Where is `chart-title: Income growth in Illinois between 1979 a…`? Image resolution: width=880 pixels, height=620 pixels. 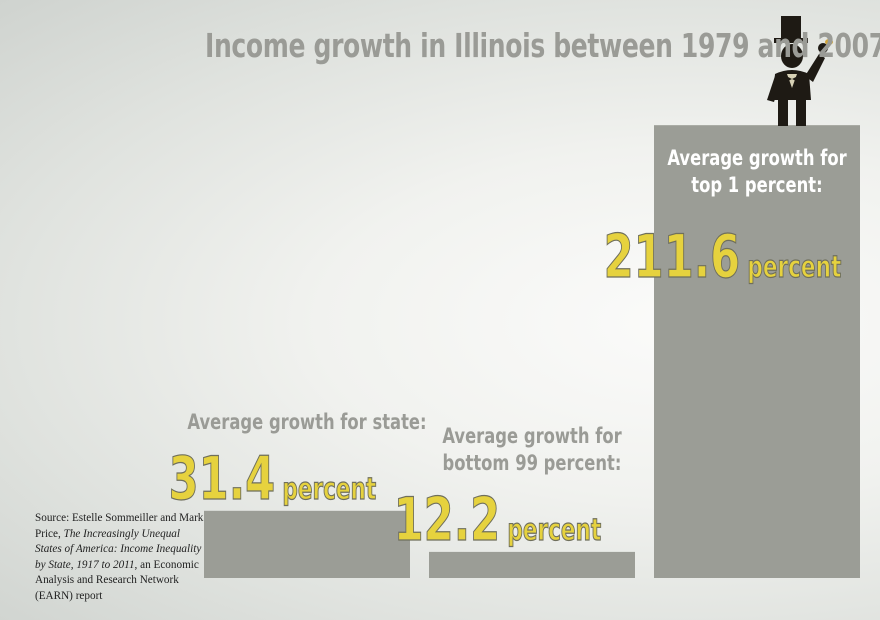 chart-title: Income growth in Illinois between 1979 a… is located at coordinates (542, 45).